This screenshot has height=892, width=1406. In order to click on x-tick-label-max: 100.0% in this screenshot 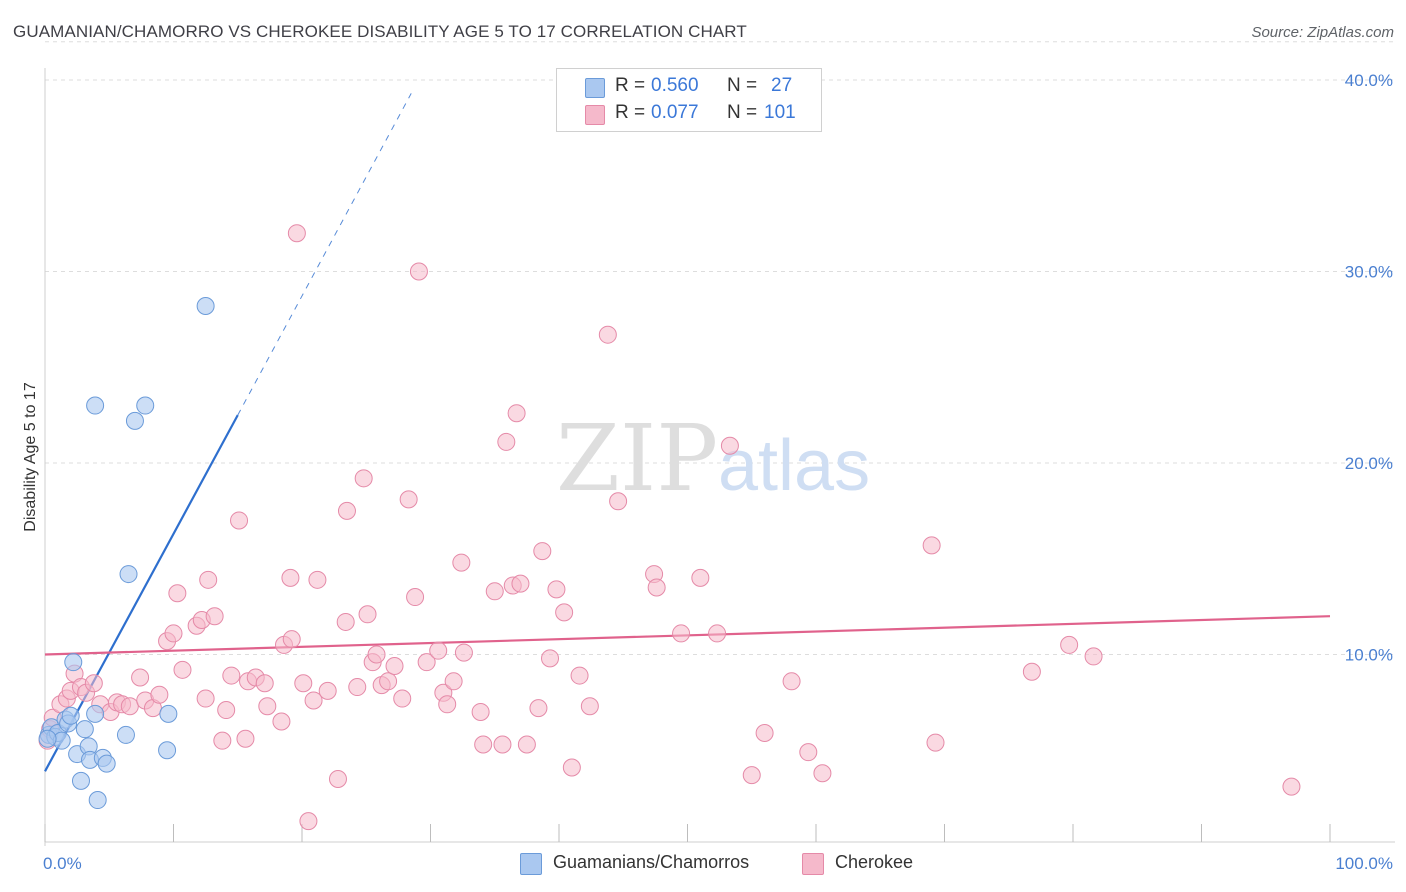, I will do `click(1364, 863)`.